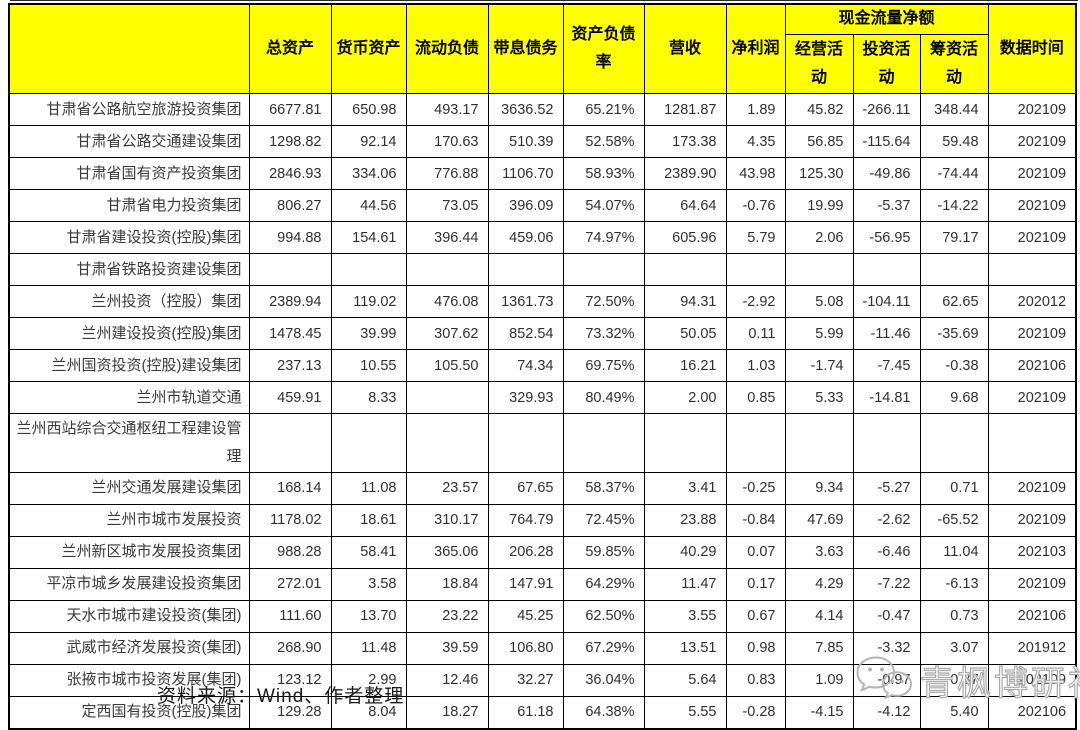  Describe the element at coordinates (603, 616) in the screenshot. I see `value-cell: 62.50%` at that location.